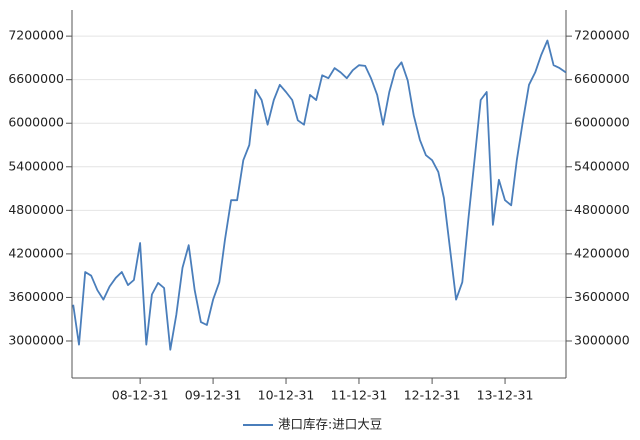 Image resolution: width=640 pixels, height=440 pixels. What do you see at coordinates (36, 35) in the screenshot?
I see `y-tick-label: 7200000` at bounding box center [36, 35].